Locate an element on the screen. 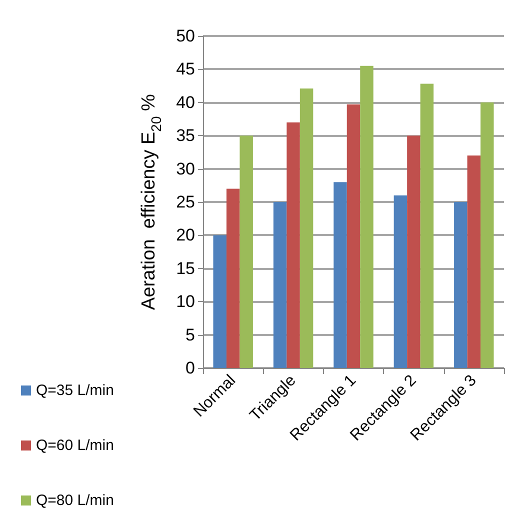  y-tick-label: 25 is located at coordinates (185, 202).